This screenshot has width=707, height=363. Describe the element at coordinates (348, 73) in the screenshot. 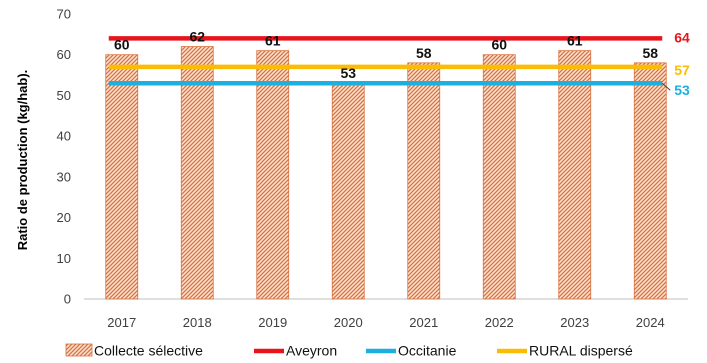

I see `data-label: 53` at that location.